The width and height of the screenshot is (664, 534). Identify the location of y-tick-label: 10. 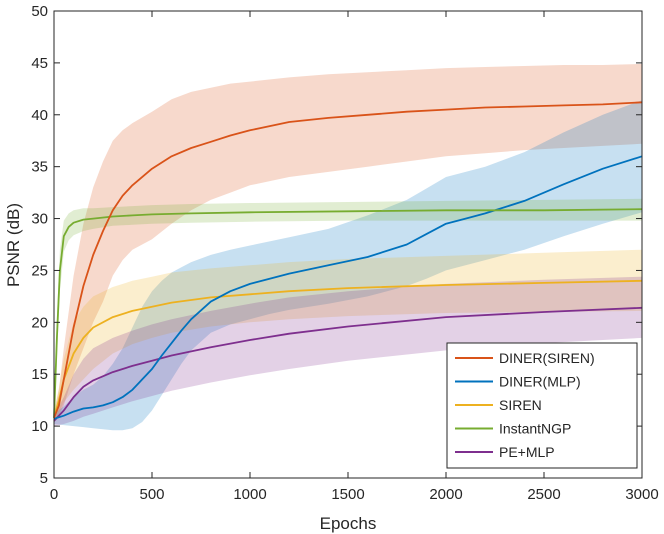
(39, 426).